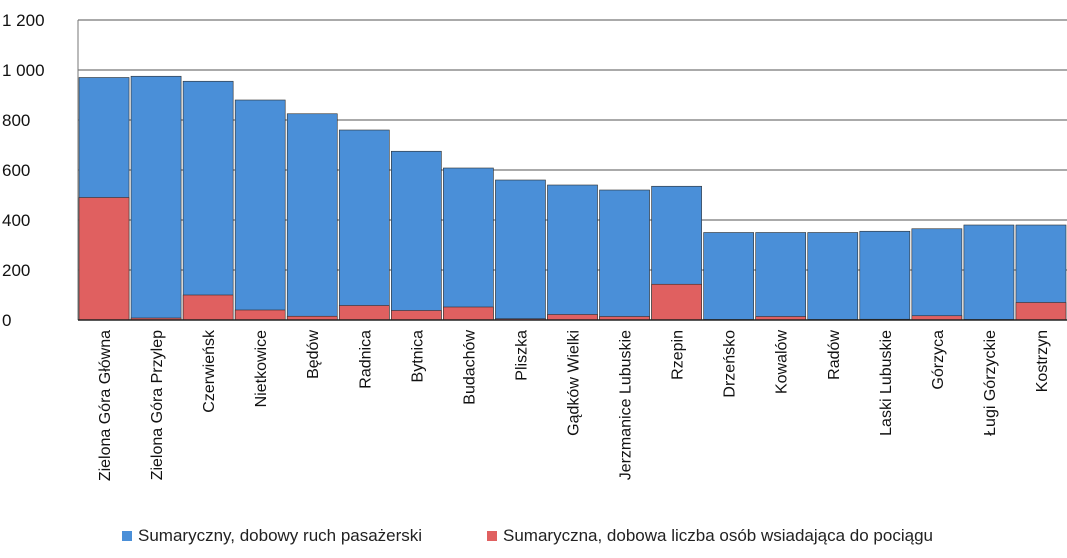 This screenshot has width=1067, height=558. I want to click on x-tick-label: Górzyca, so click(938, 360).